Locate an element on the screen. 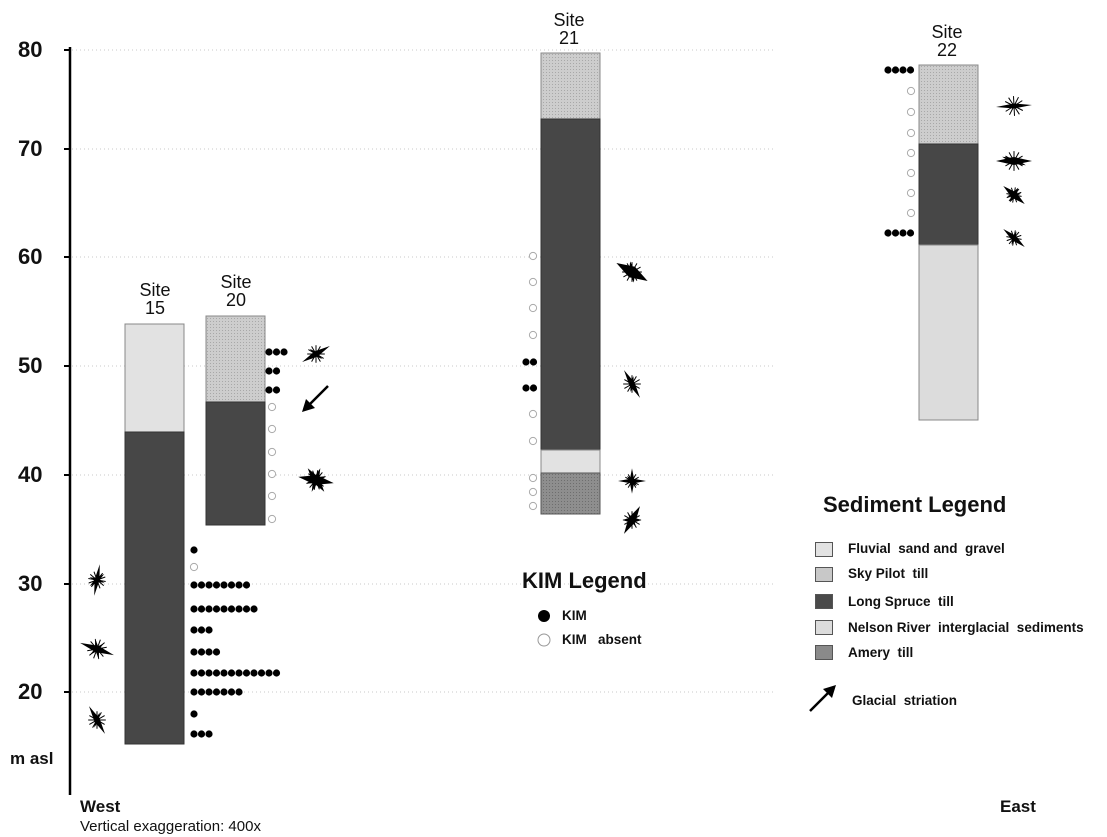 The width and height of the screenshot is (1107, 837). site-21-label: Site 21 is located at coordinates (569, 29).